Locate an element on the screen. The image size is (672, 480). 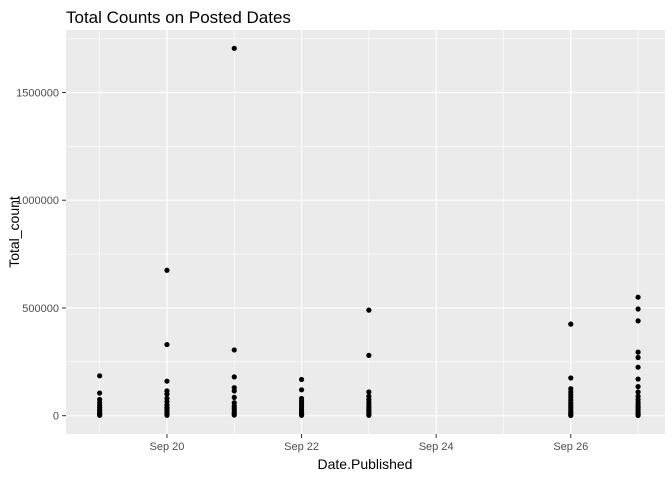
x-tick-label: Sep 22 is located at coordinates (301, 447).